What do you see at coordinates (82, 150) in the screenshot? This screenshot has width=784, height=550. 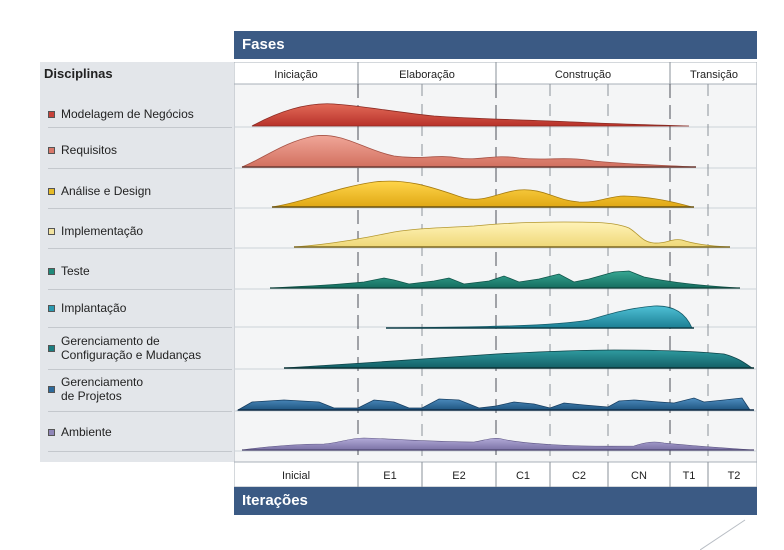 I see `discipline-requirements: Requisitos` at bounding box center [82, 150].